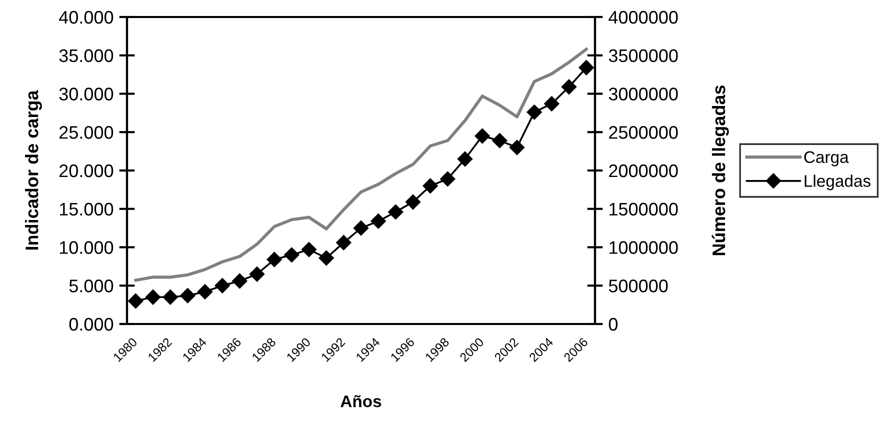  I want to click on legend-label: Llegadas, so click(837, 182).